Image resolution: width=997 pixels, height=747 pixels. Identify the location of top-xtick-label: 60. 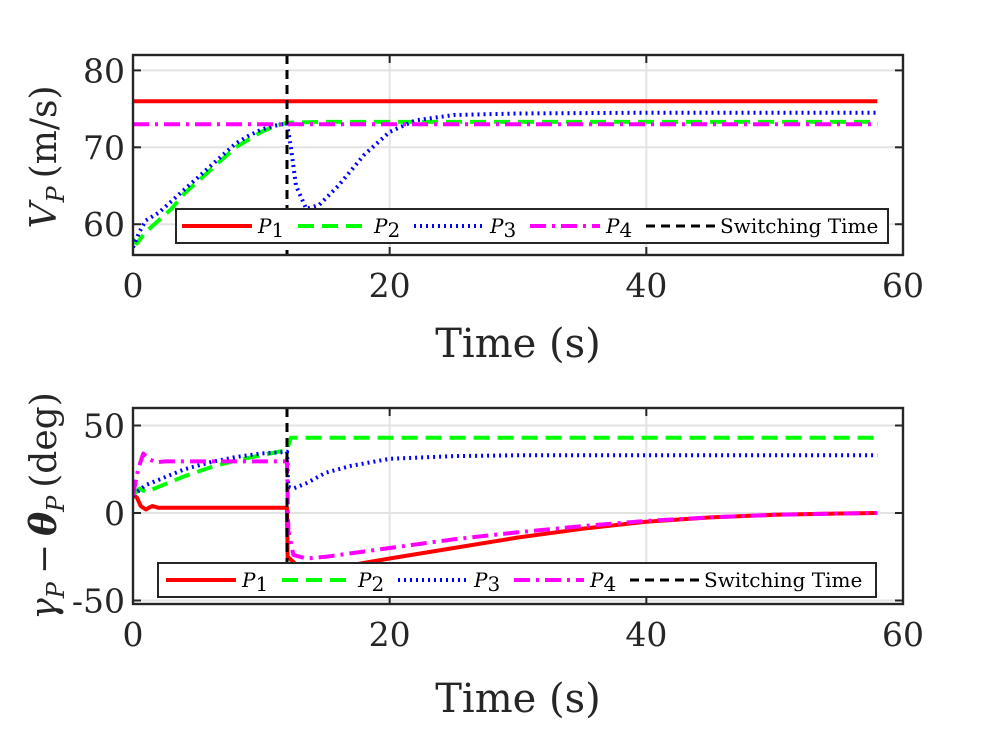
(903, 285).